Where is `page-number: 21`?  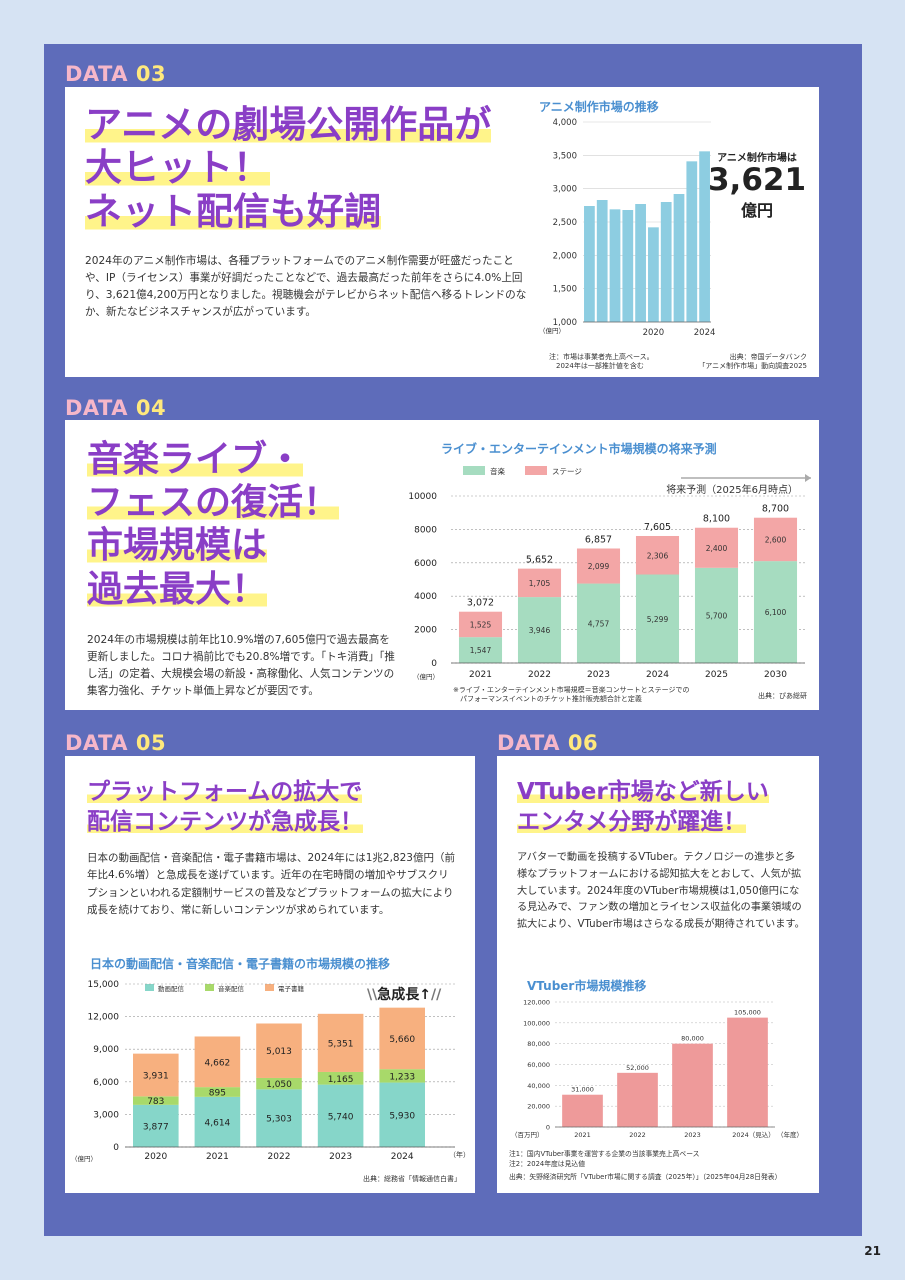 page-number: 21 is located at coordinates (872, 1251).